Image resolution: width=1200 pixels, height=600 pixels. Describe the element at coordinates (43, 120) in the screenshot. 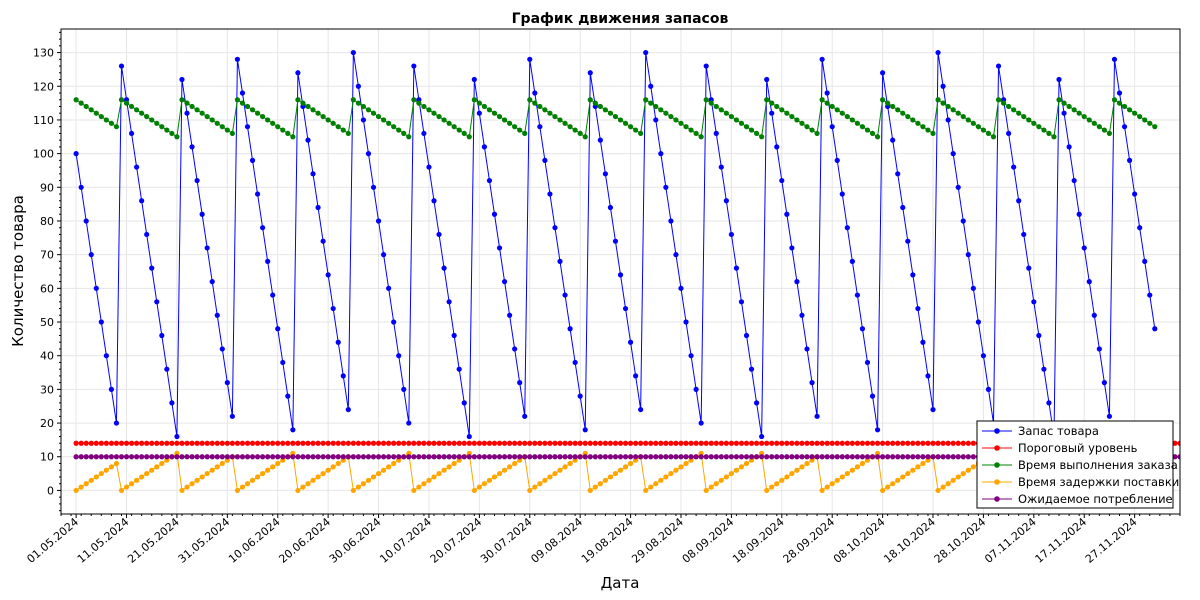

I see `y-tick-label: 110` at that location.